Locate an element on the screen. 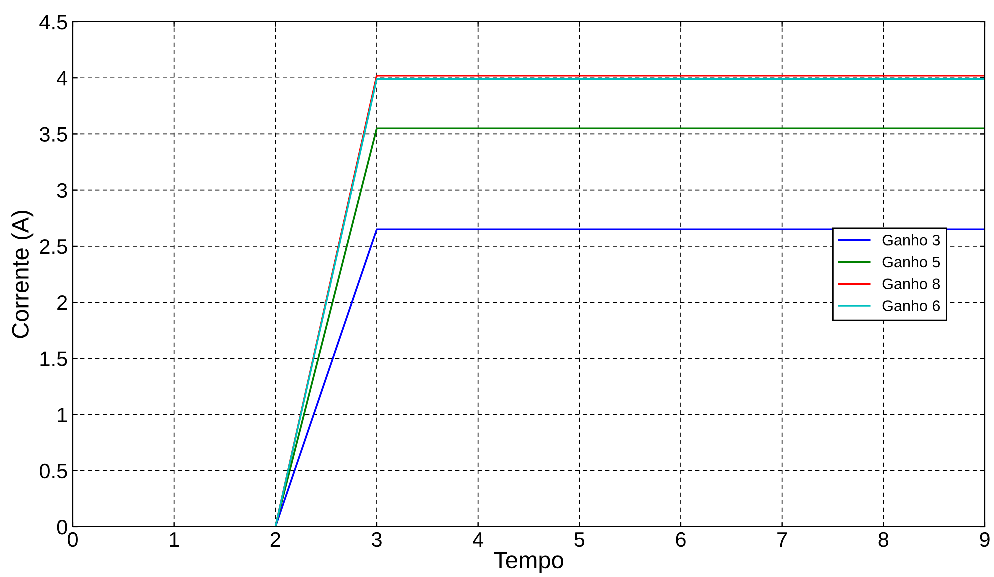 The height and width of the screenshot is (577, 994). y-tick-label: 1.5 is located at coordinates (54, 359).